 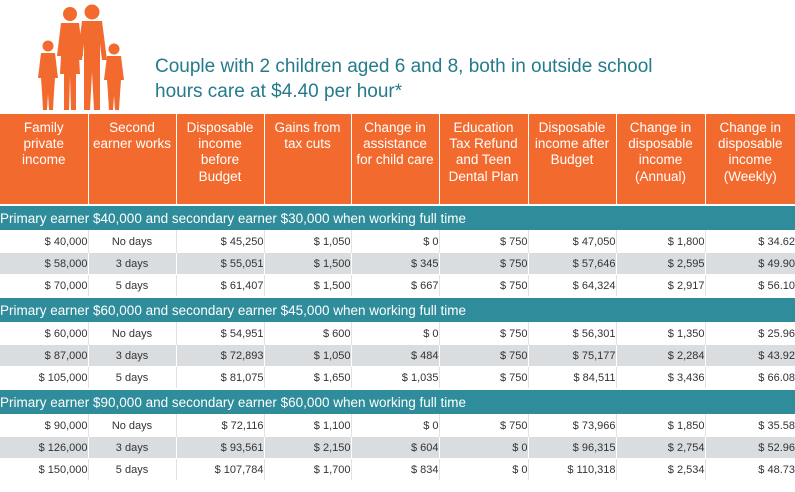 I want to click on table-cell: $ 1,800, so click(x=661, y=241).